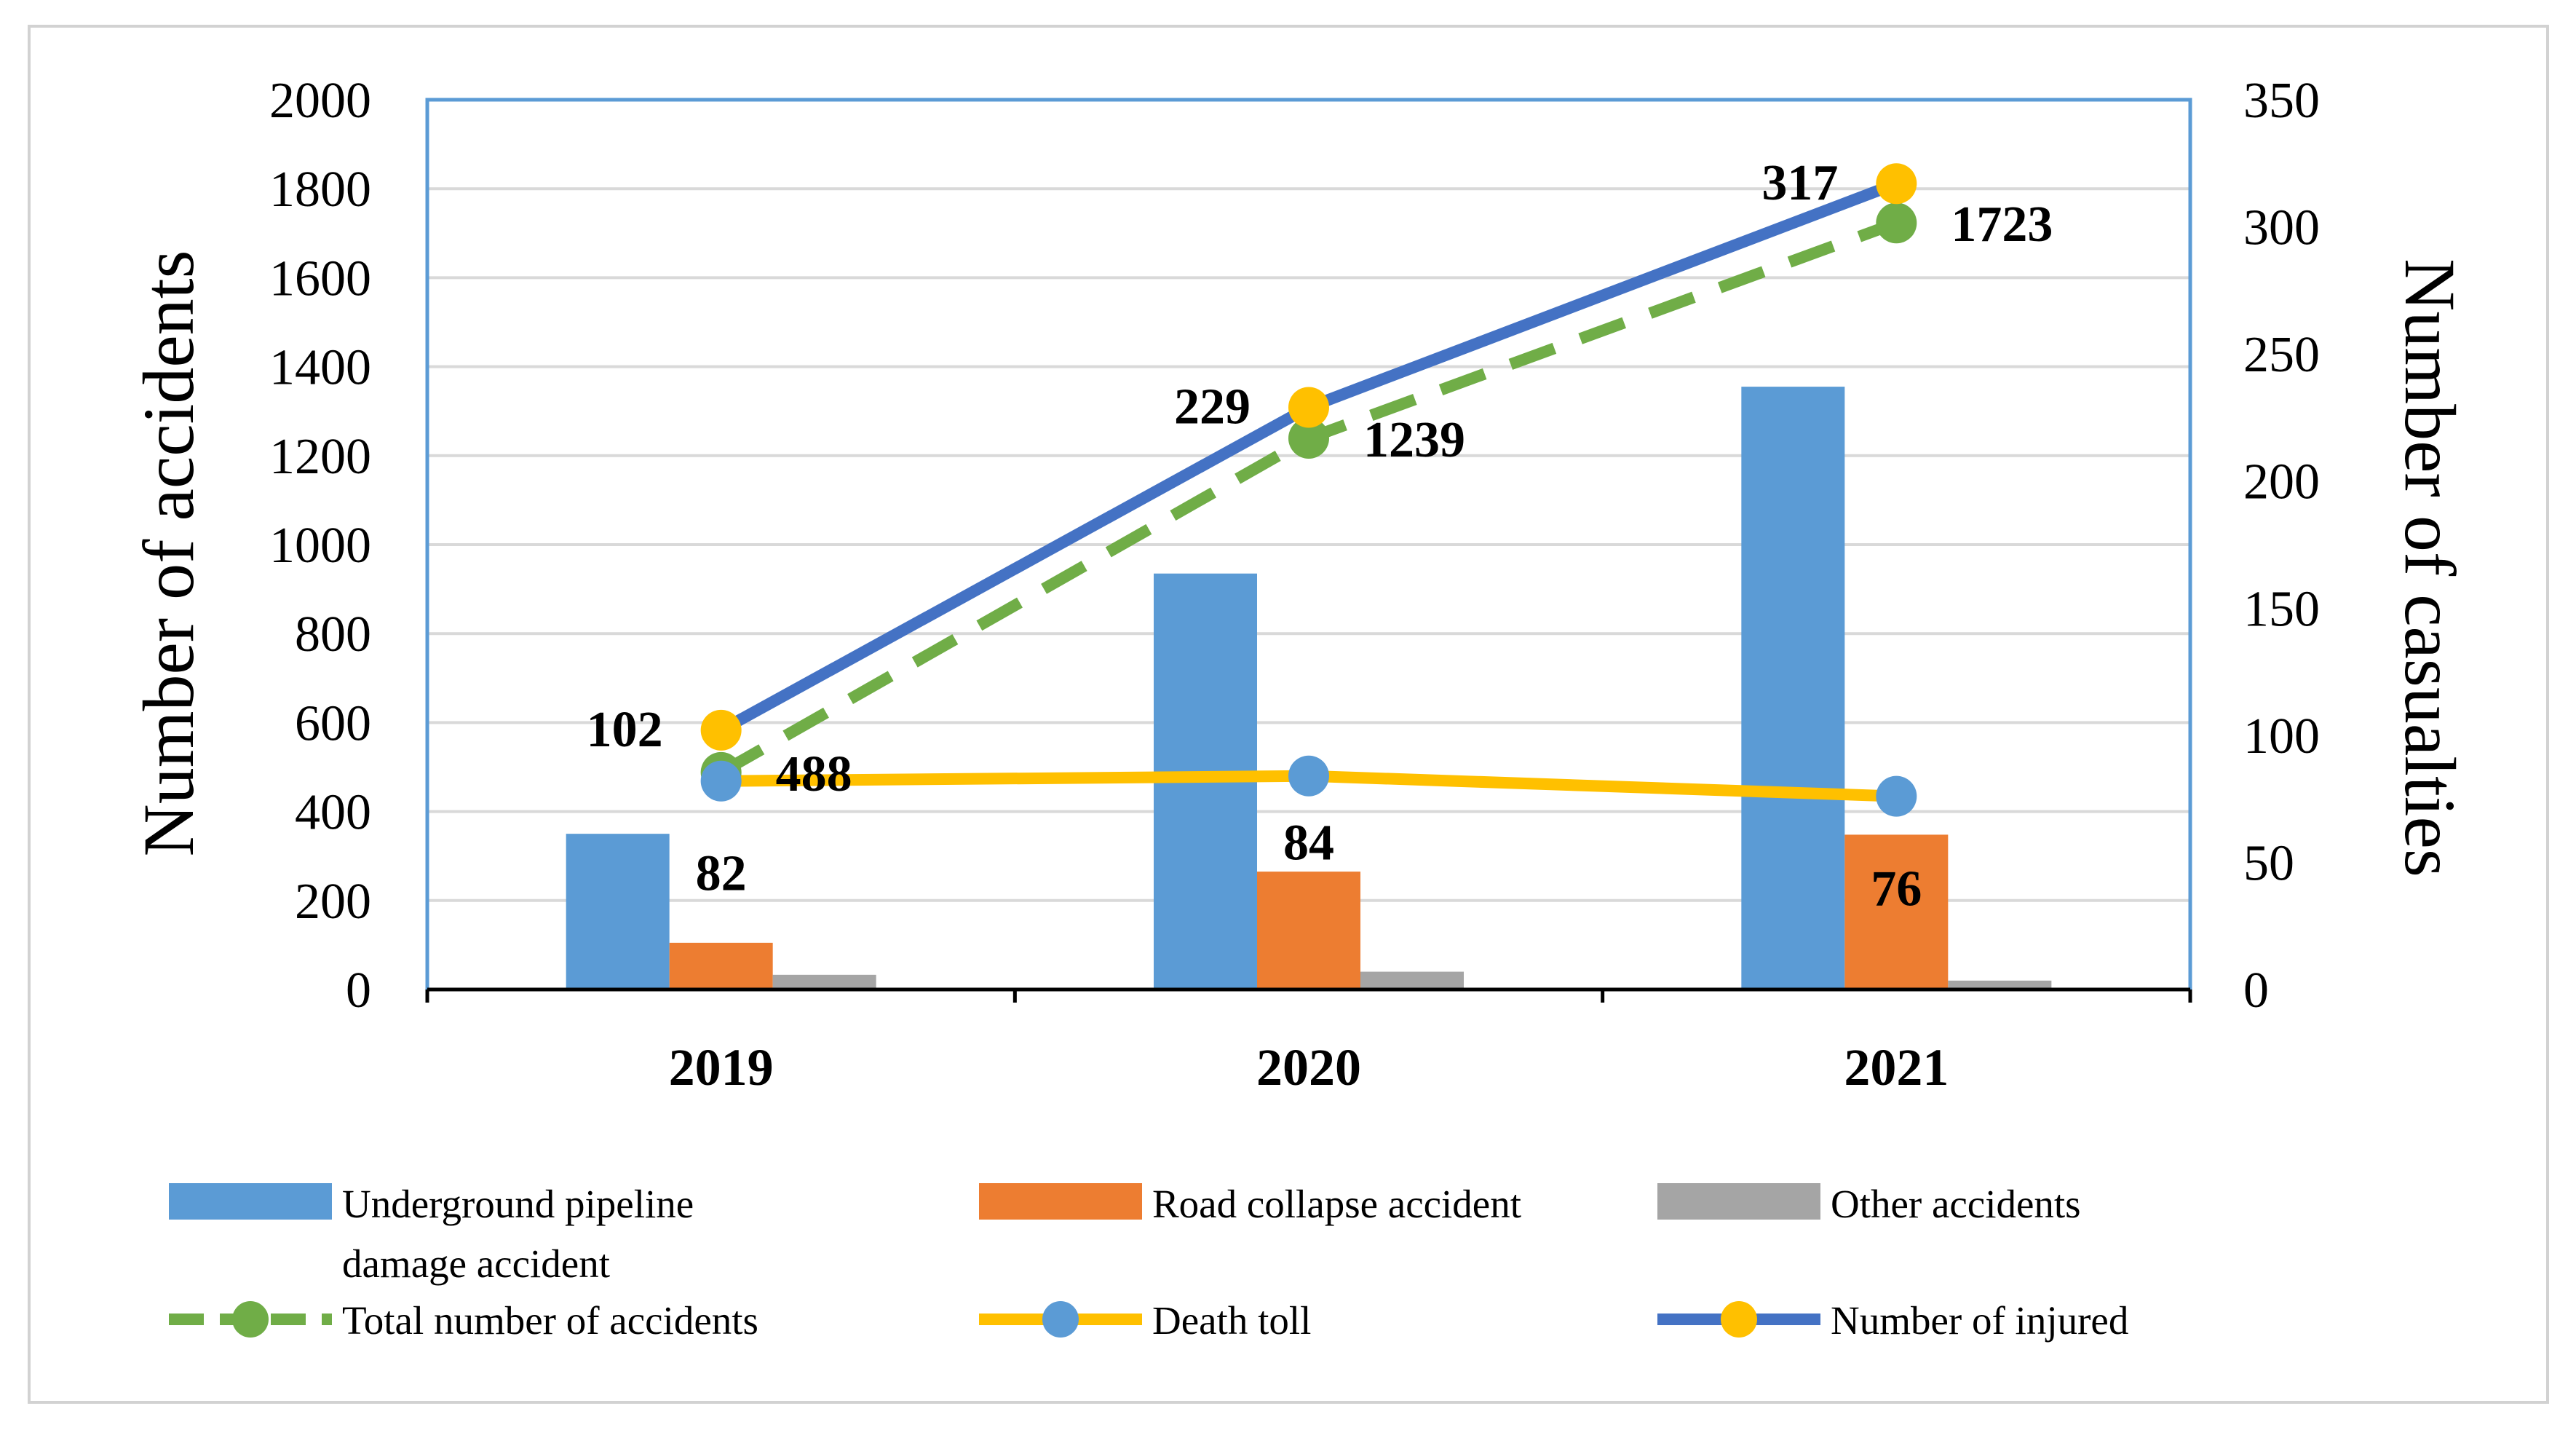 This screenshot has width=2576, height=1430. Describe the element at coordinates (2256, 991) in the screenshot. I see `right-tick-label: 0` at that location.